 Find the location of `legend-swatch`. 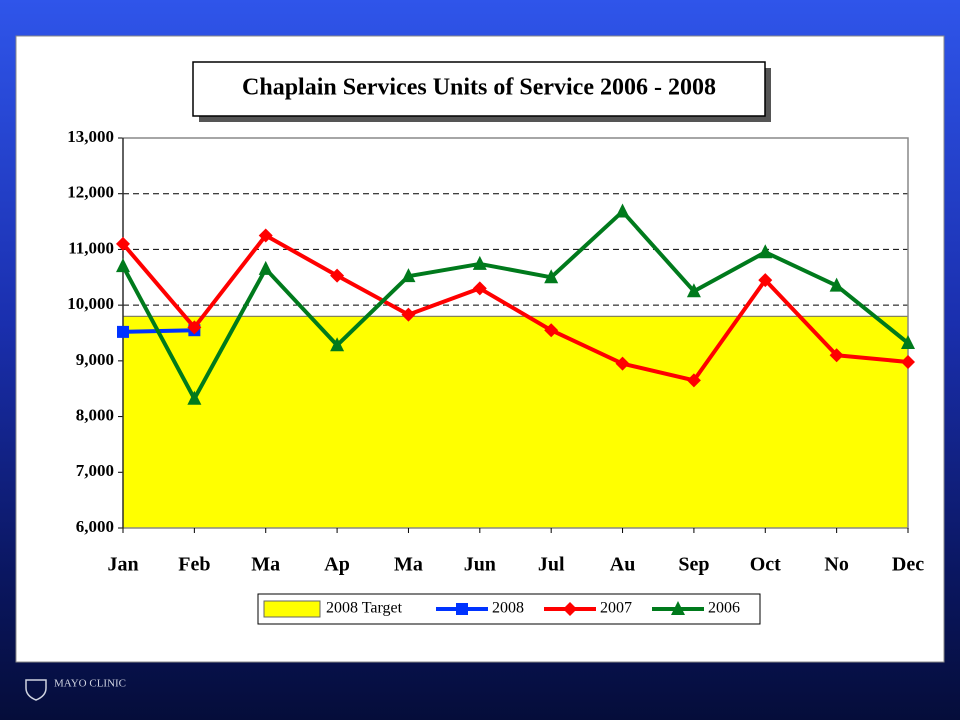

legend-swatch is located at coordinates (292, 609).